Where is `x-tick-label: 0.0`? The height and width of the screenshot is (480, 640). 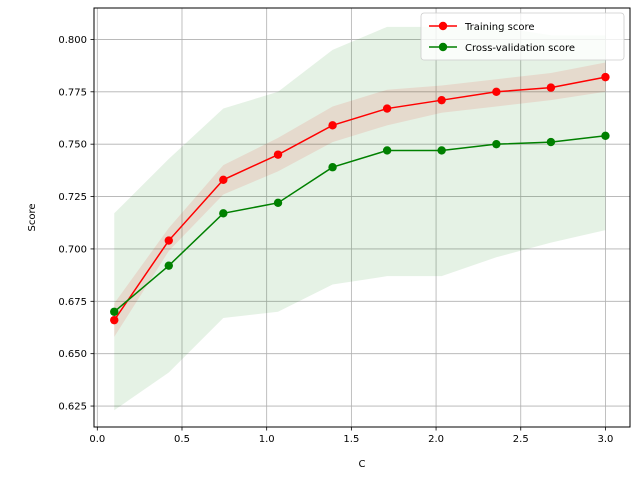
x-tick-label: 0.0 is located at coordinates (97, 439).